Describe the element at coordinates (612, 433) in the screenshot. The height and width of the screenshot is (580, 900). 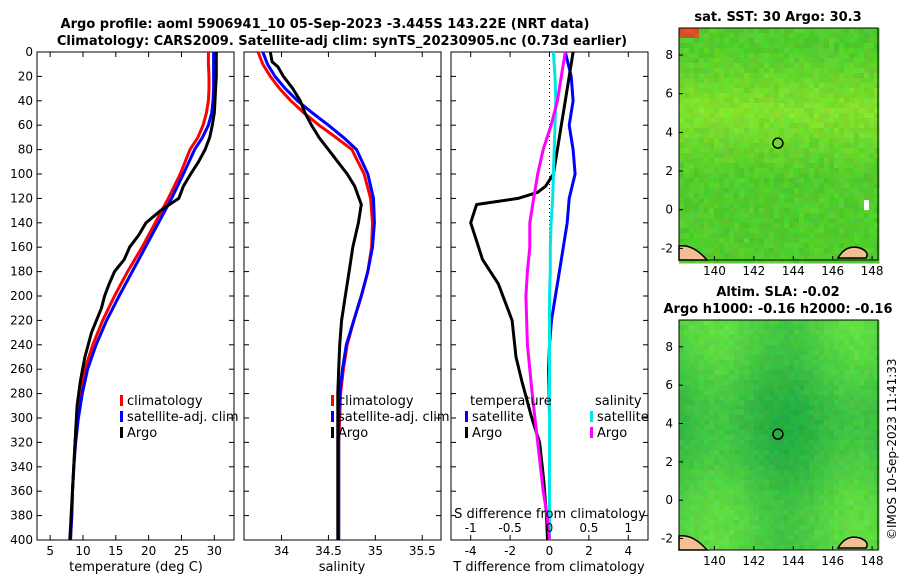
I see `sdiff-legend-label: Argo` at that location.